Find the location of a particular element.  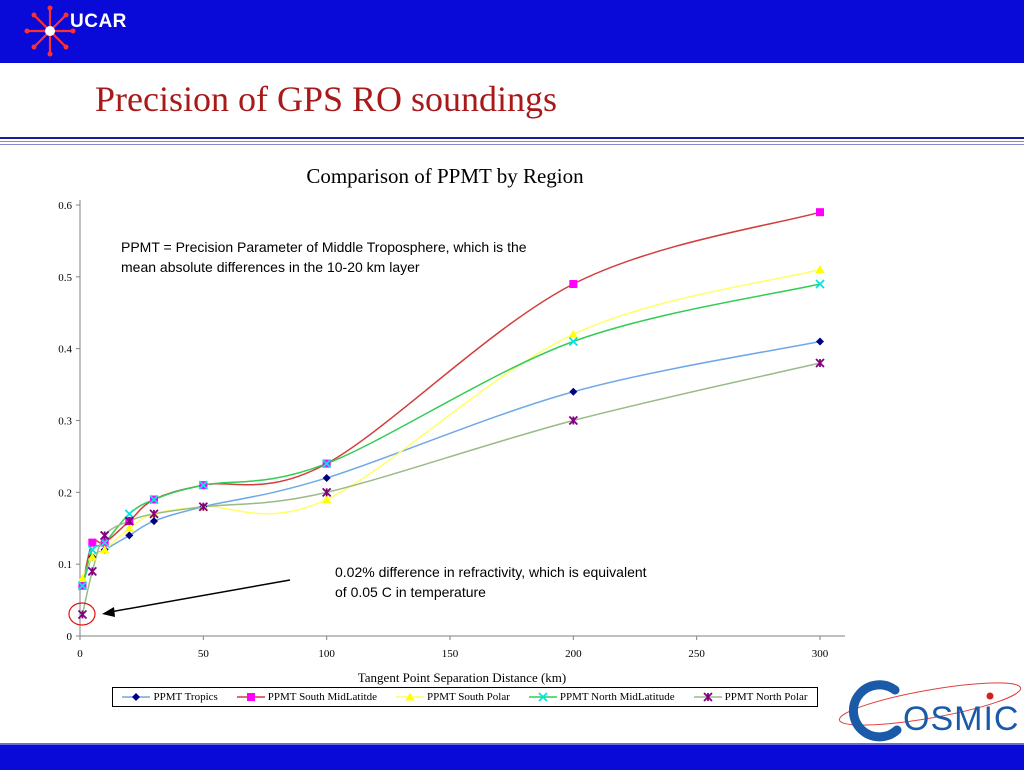

x-tick-label: 0 is located at coordinates (80, 654).